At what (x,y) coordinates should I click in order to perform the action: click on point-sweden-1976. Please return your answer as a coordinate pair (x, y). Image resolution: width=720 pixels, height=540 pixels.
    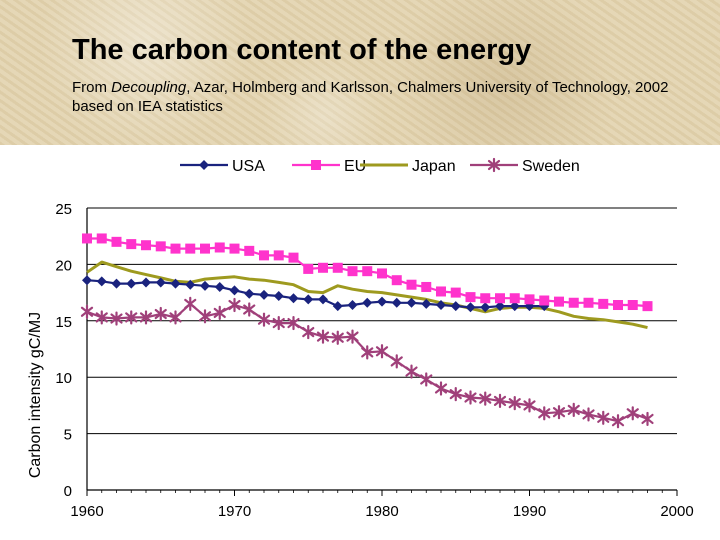
    Looking at the image, I should click on (323, 336).